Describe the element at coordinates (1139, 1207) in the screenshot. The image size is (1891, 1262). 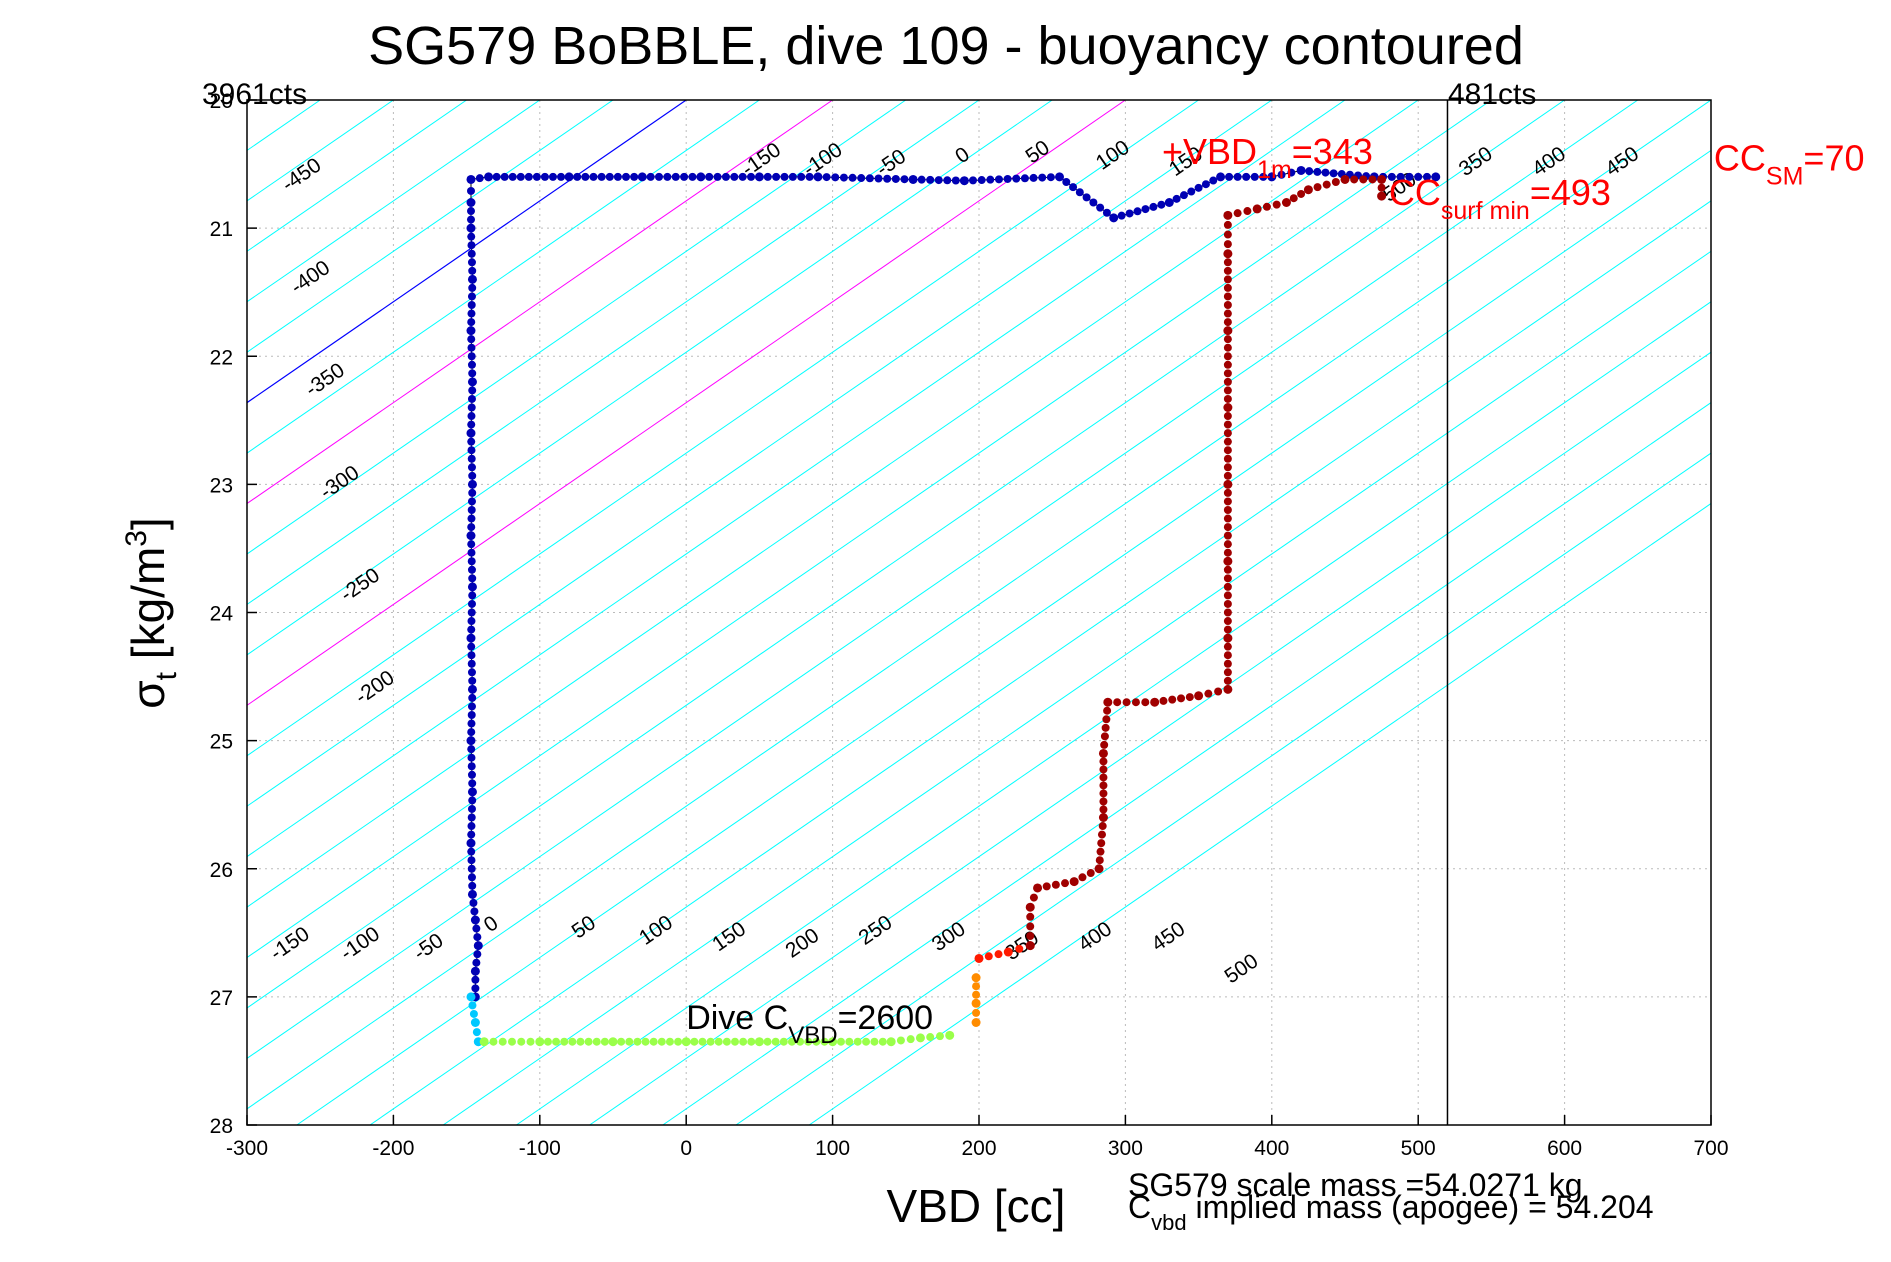
I see `footer-c: C` at that location.